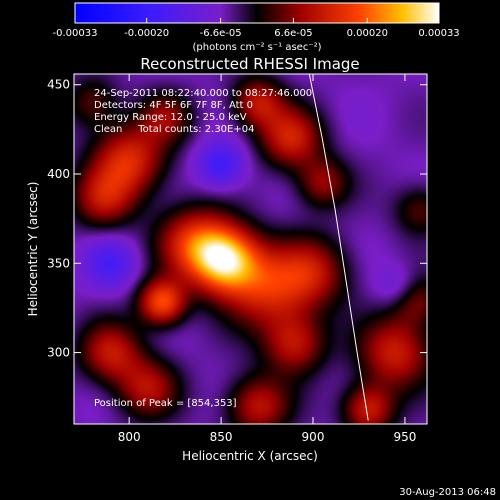 This screenshot has width=500, height=500. I want to click on solar-limb-curve, so click(338, 247).